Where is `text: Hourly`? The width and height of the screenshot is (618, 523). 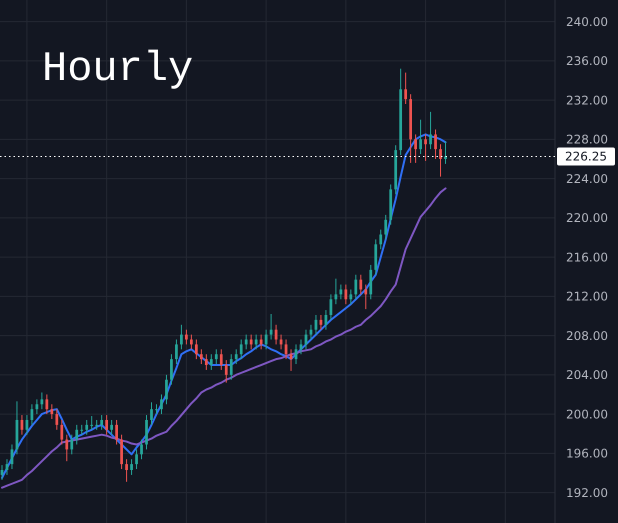 text: Hourly is located at coordinates (118, 69).